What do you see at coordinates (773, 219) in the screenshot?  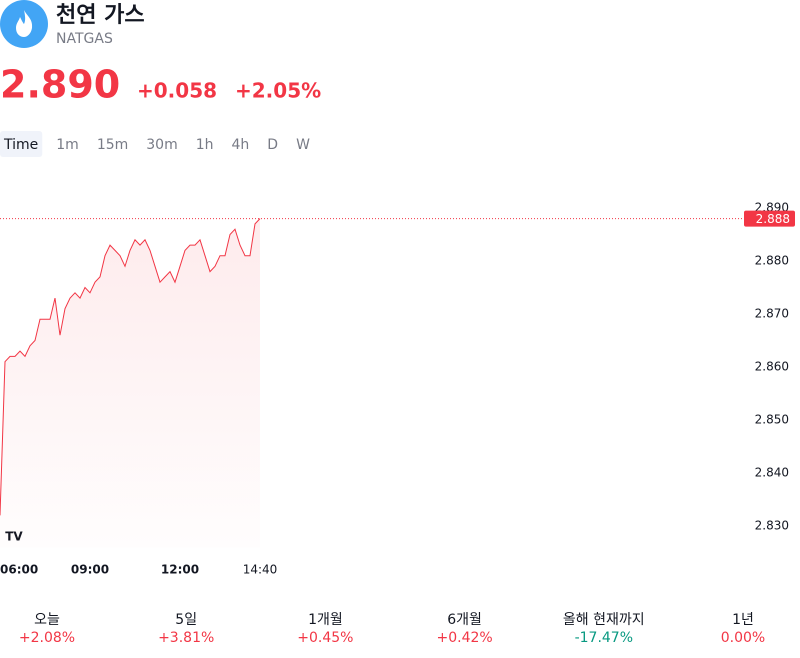 I see `last-price-label: 2.888` at bounding box center [773, 219].